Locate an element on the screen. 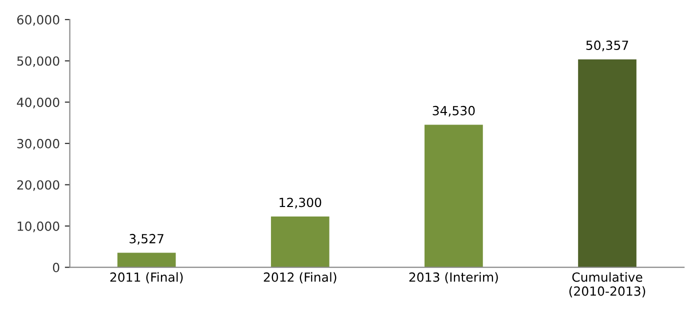 The width and height of the screenshot is (698, 326). x-tick-label: 2011 (Final) is located at coordinates (146, 278).